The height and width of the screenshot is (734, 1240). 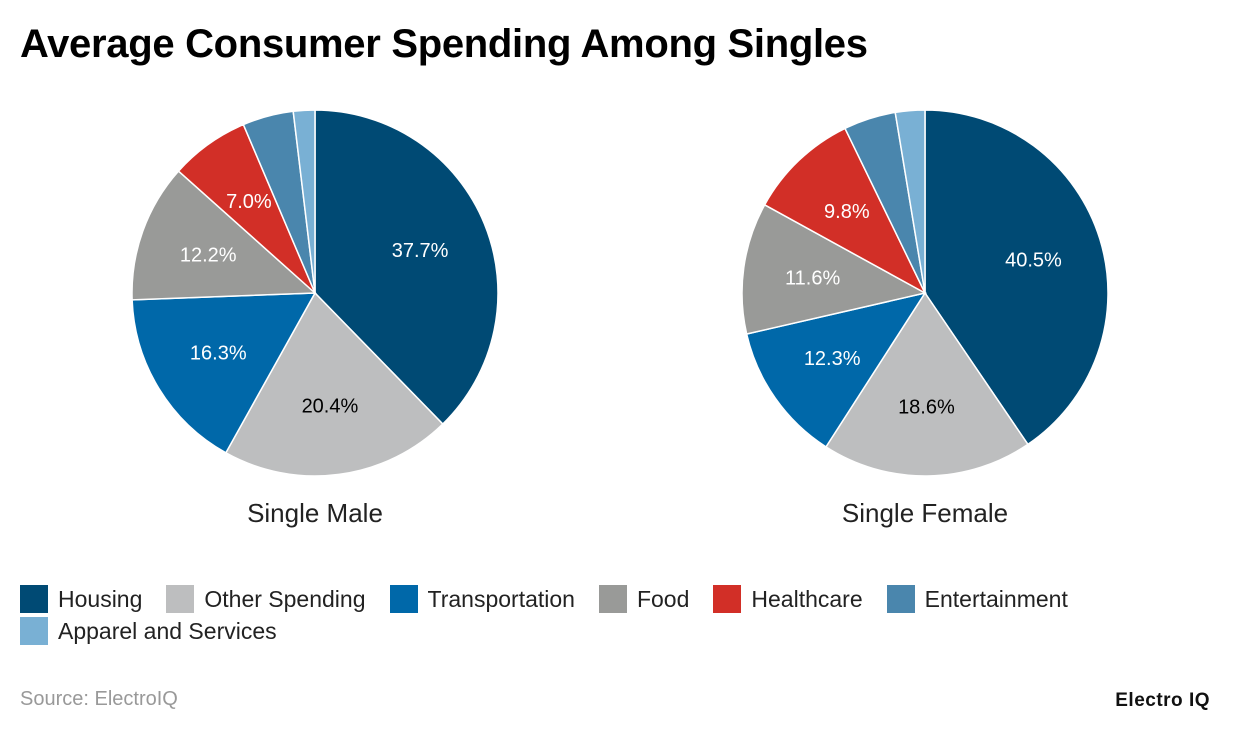 I want to click on source-note: Source: ElectroIQ, so click(x=99, y=699).